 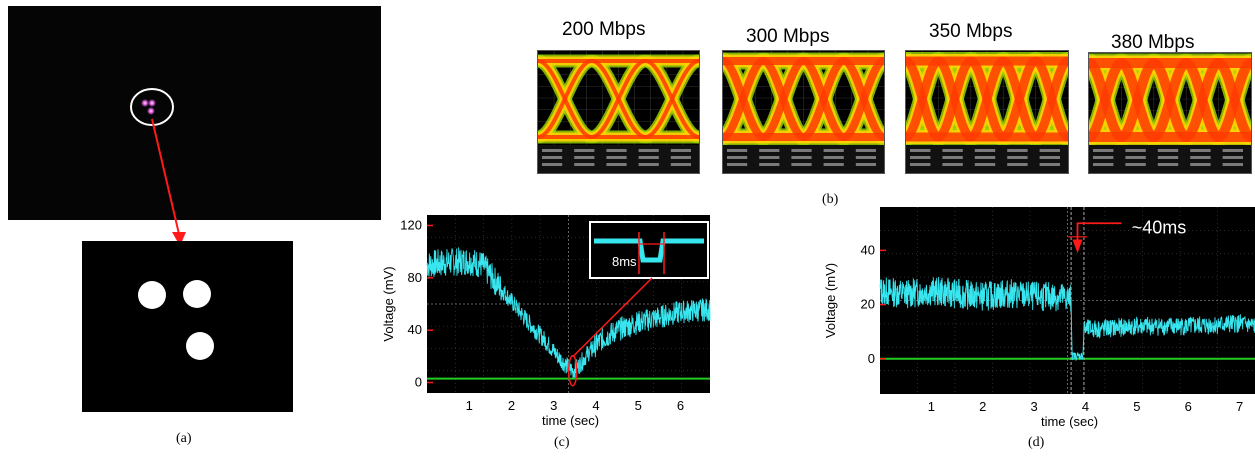 What do you see at coordinates (1067, 319) in the screenshot?
I see `signal-trace` at bounding box center [1067, 319].